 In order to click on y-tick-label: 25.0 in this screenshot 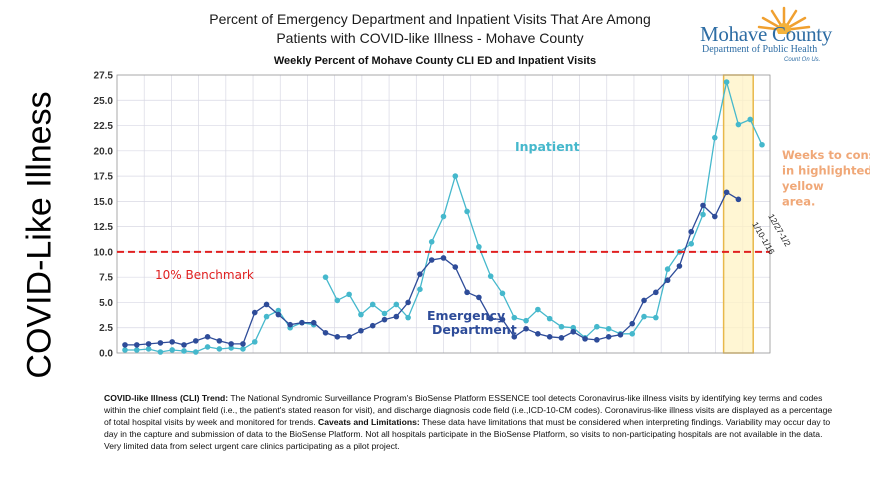, I will do `click(104, 101)`.